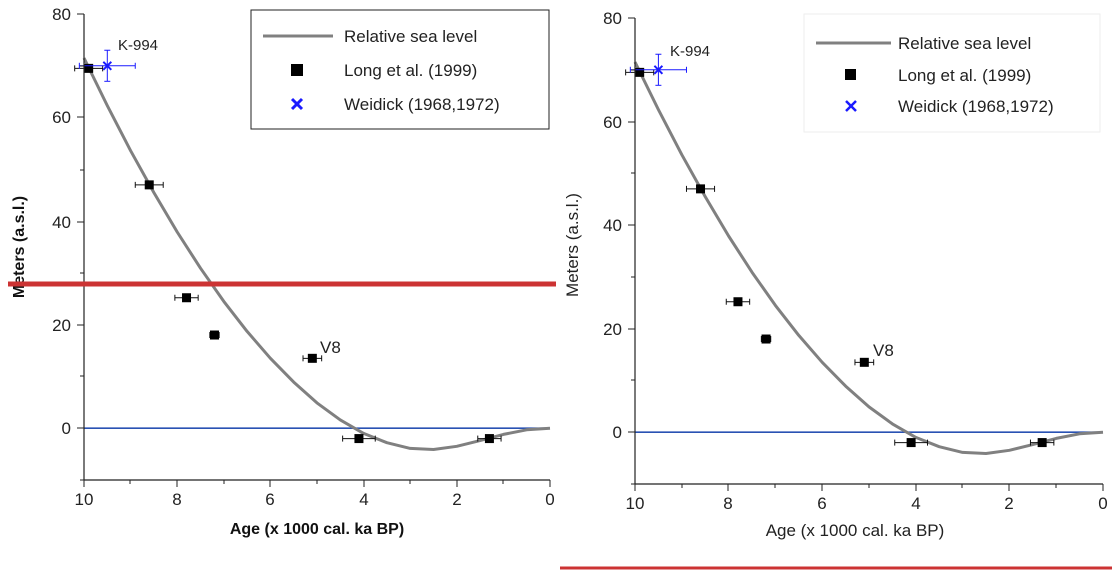 Image resolution: width=1112 pixels, height=572 pixels. I want to click on right-y-label-20: 20, so click(612, 329).